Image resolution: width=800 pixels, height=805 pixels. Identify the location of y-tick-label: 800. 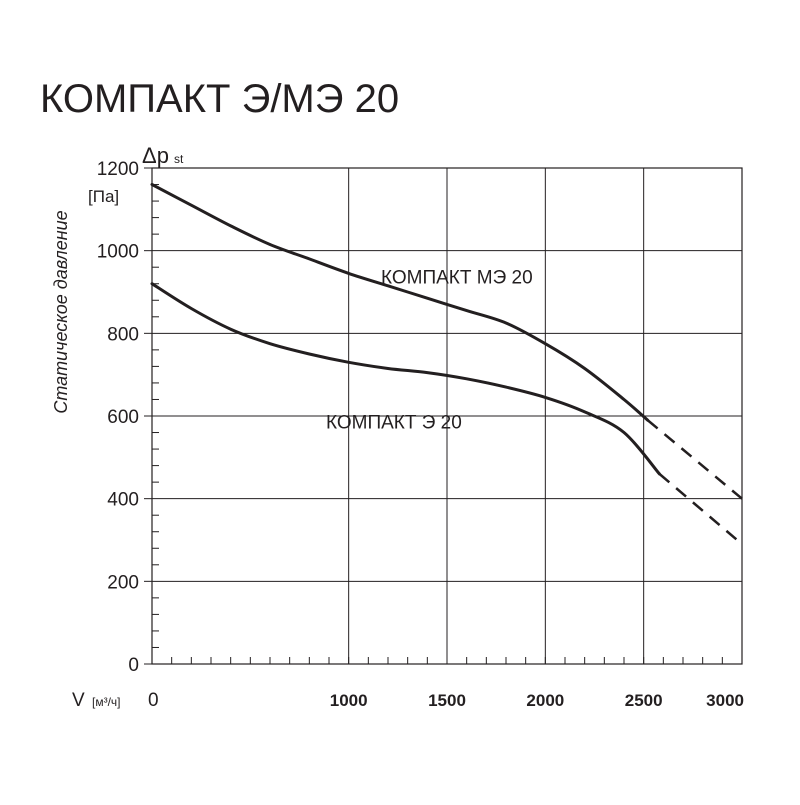
(123, 334).